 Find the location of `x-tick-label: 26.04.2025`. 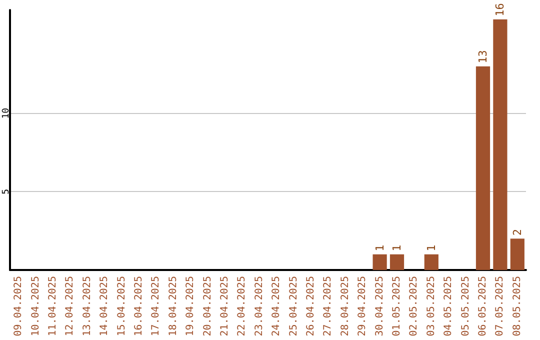

x-tick-label: 26.04.2025 is located at coordinates (311, 306).